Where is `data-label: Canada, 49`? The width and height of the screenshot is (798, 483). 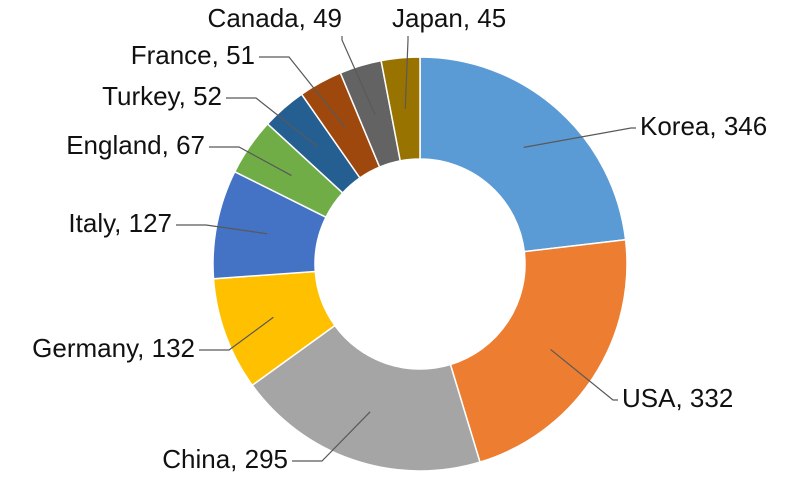 data-label: Canada, 49 is located at coordinates (275, 18).